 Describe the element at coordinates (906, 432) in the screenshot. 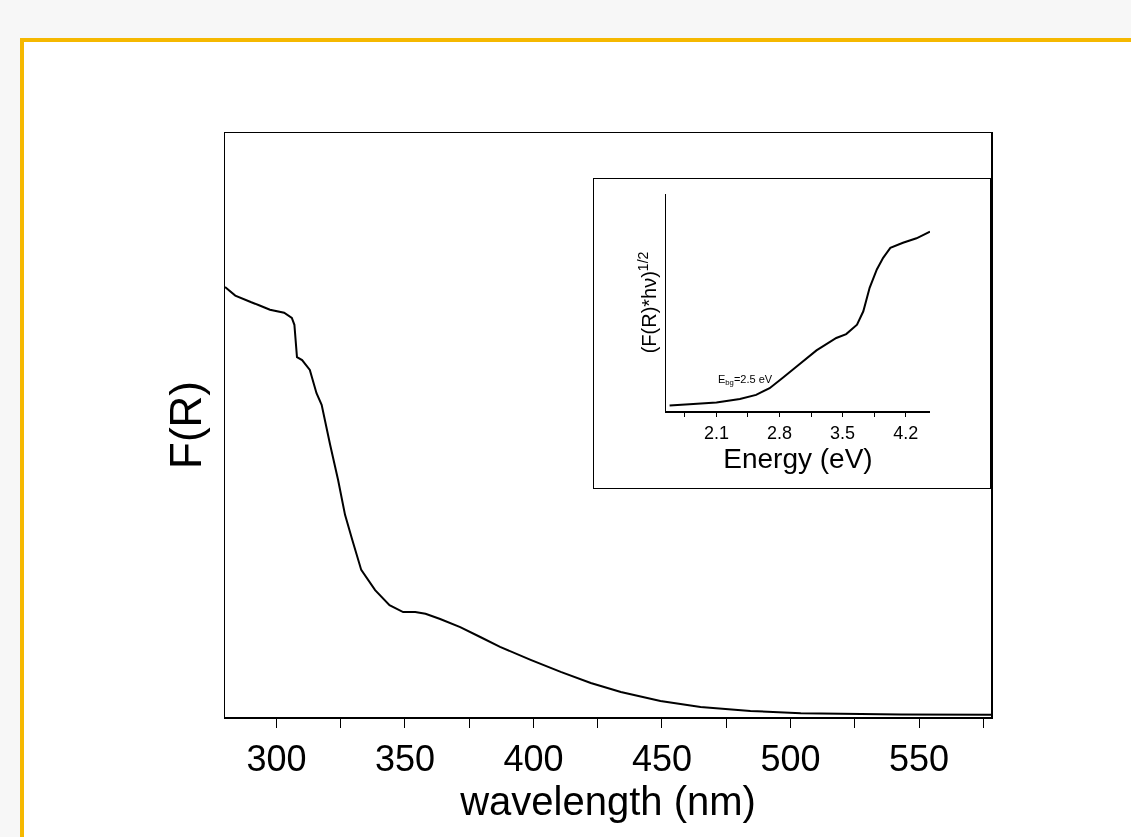

I see `x-tick-label: 4.2` at that location.